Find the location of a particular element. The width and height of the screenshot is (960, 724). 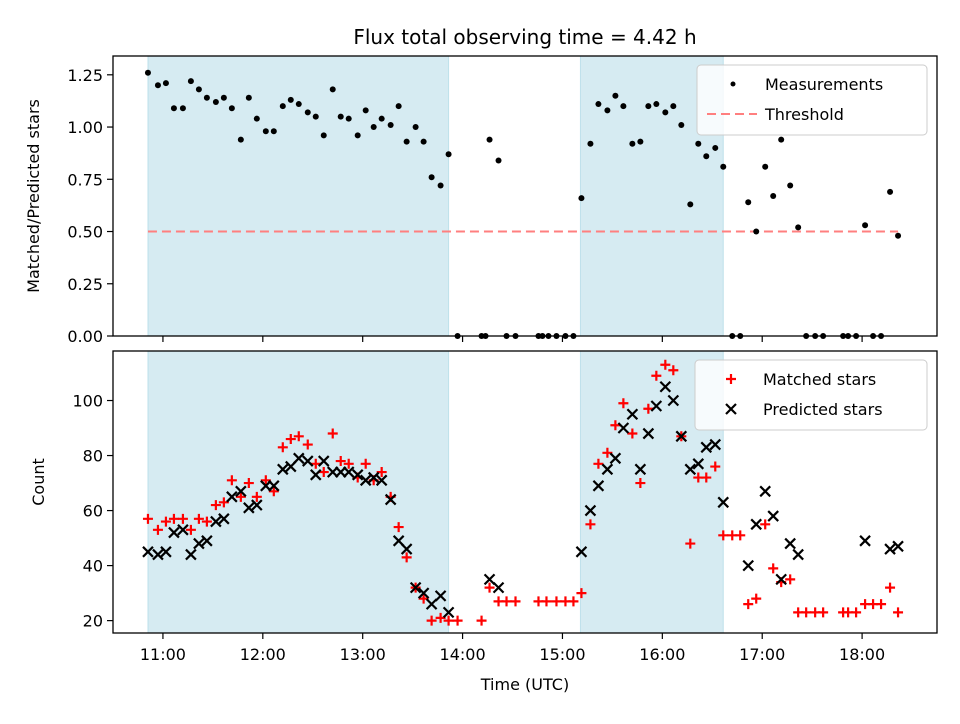

y-tick-label: 0.50 is located at coordinates (85, 232).